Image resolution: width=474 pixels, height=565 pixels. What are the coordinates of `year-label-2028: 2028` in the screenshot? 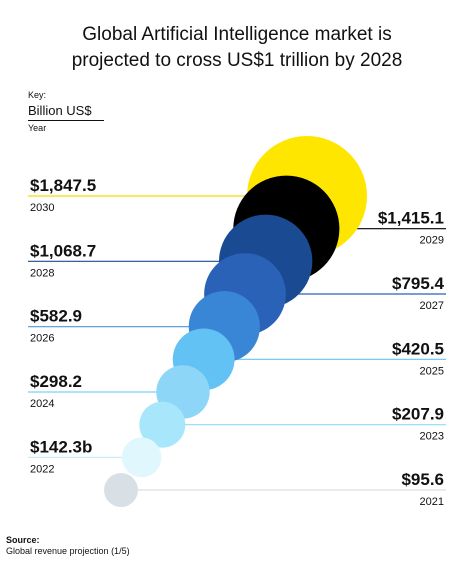 It's located at (42, 273).